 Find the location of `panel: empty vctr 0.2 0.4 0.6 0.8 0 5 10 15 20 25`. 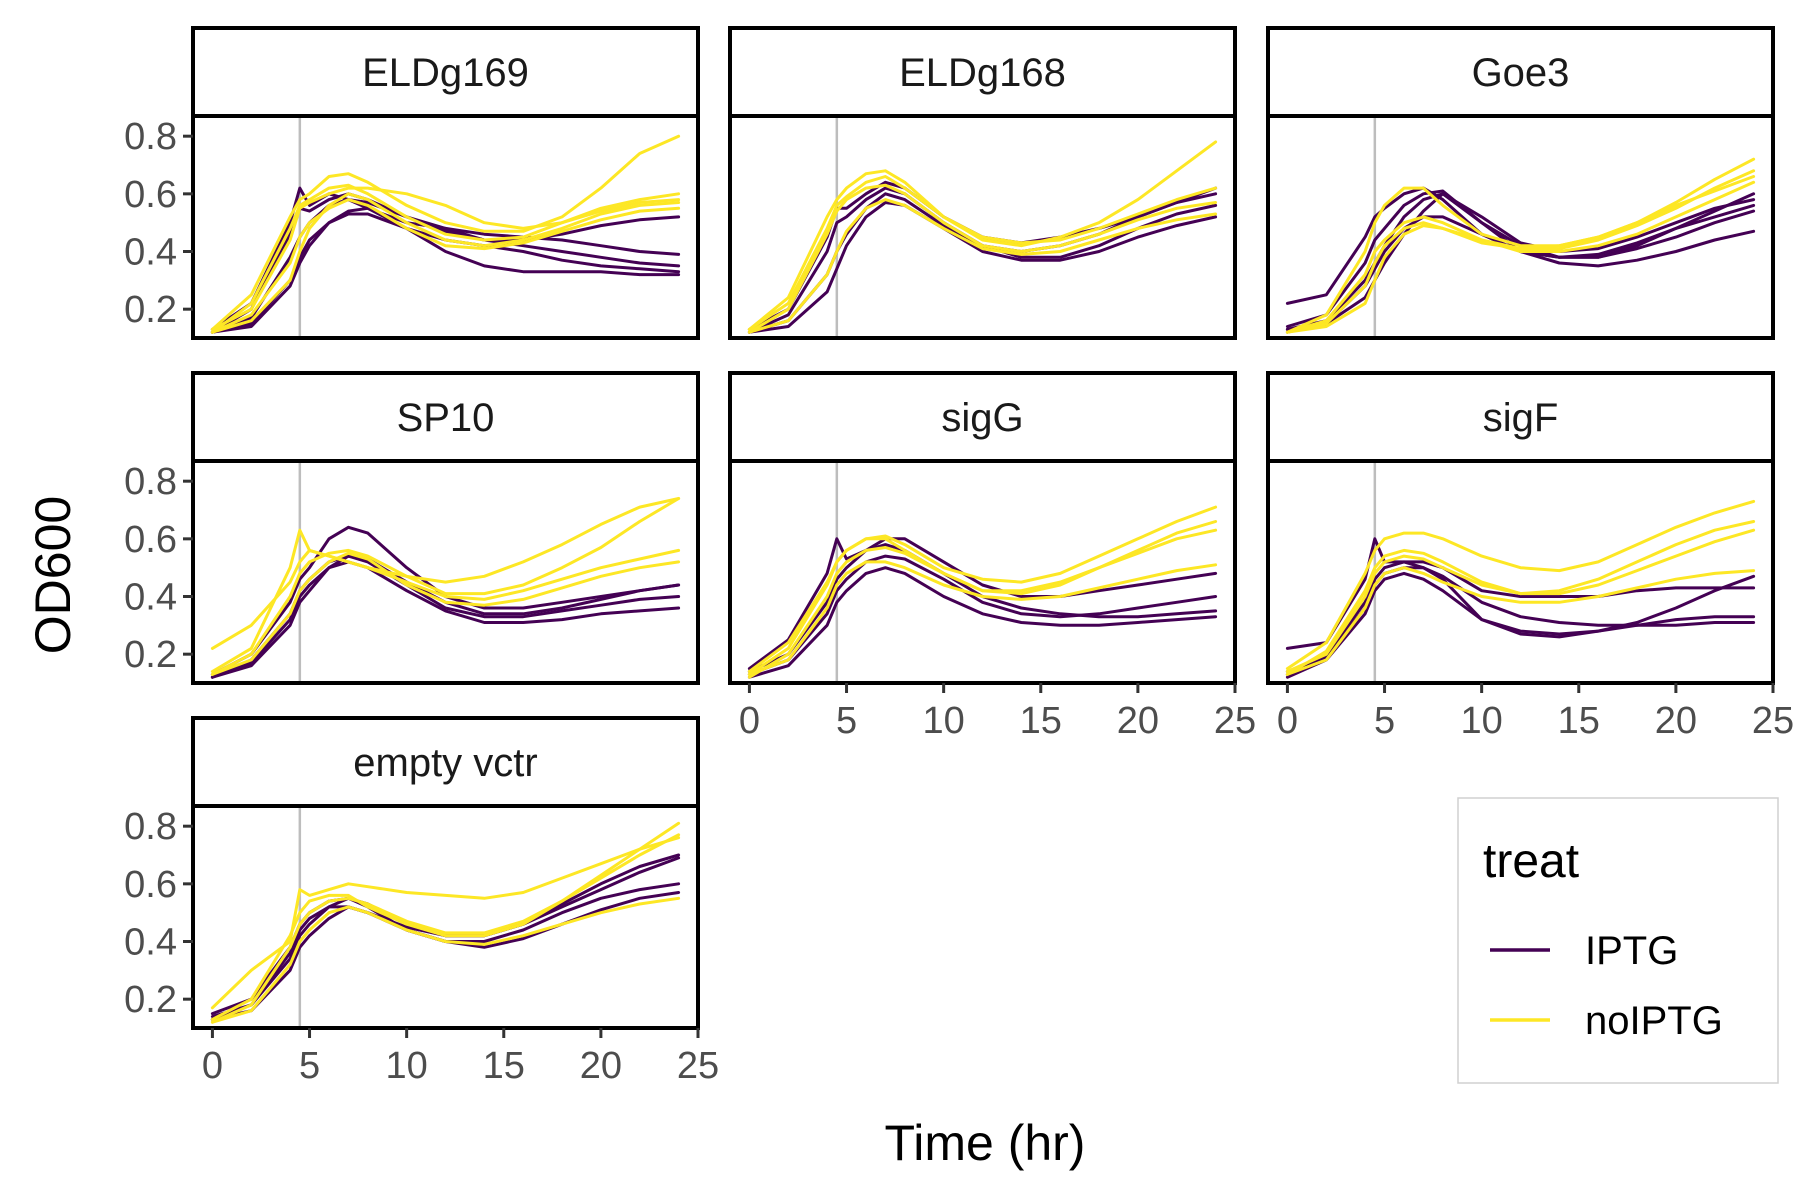

panel: empty vctr 0.2 0.4 0.6 0.8 0 5 10 15 20 25 is located at coordinates (421, 901).